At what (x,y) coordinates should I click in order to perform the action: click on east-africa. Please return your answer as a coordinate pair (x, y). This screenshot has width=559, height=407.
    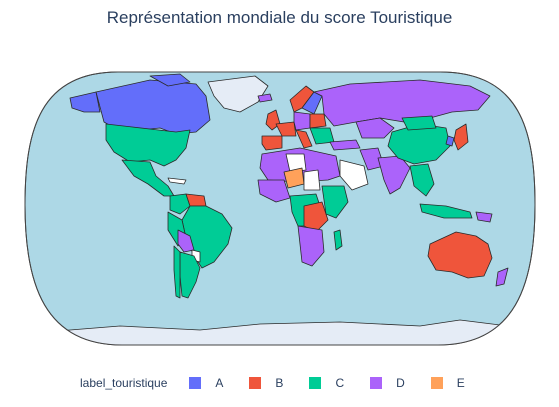
    Looking at the image, I should click on (335, 202).